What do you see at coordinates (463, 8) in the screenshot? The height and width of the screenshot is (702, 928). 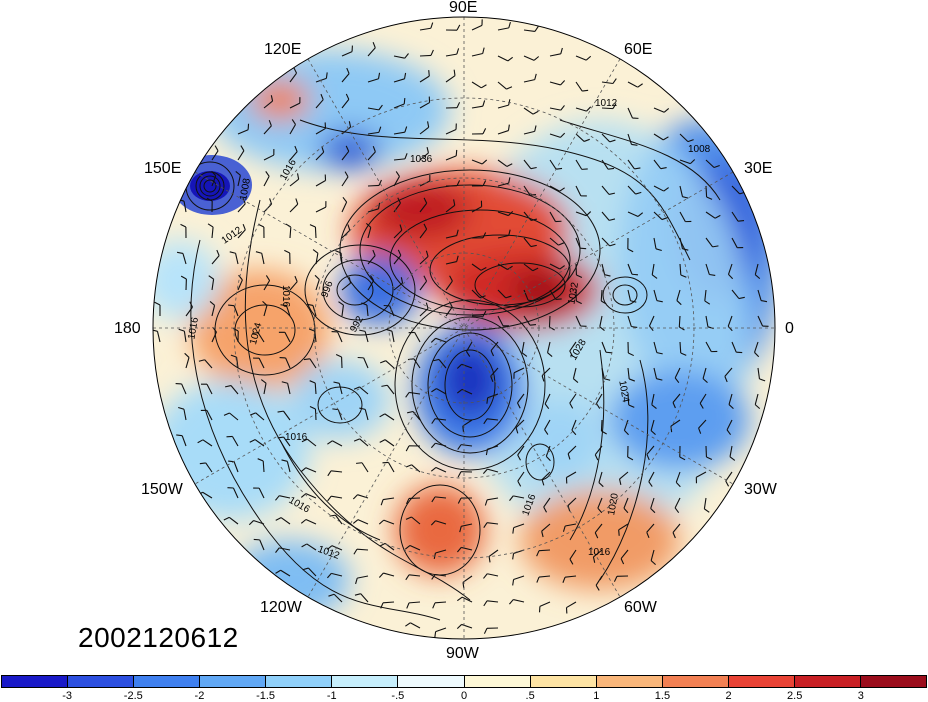 I see `longitude-label-90e: 90E` at bounding box center [463, 8].